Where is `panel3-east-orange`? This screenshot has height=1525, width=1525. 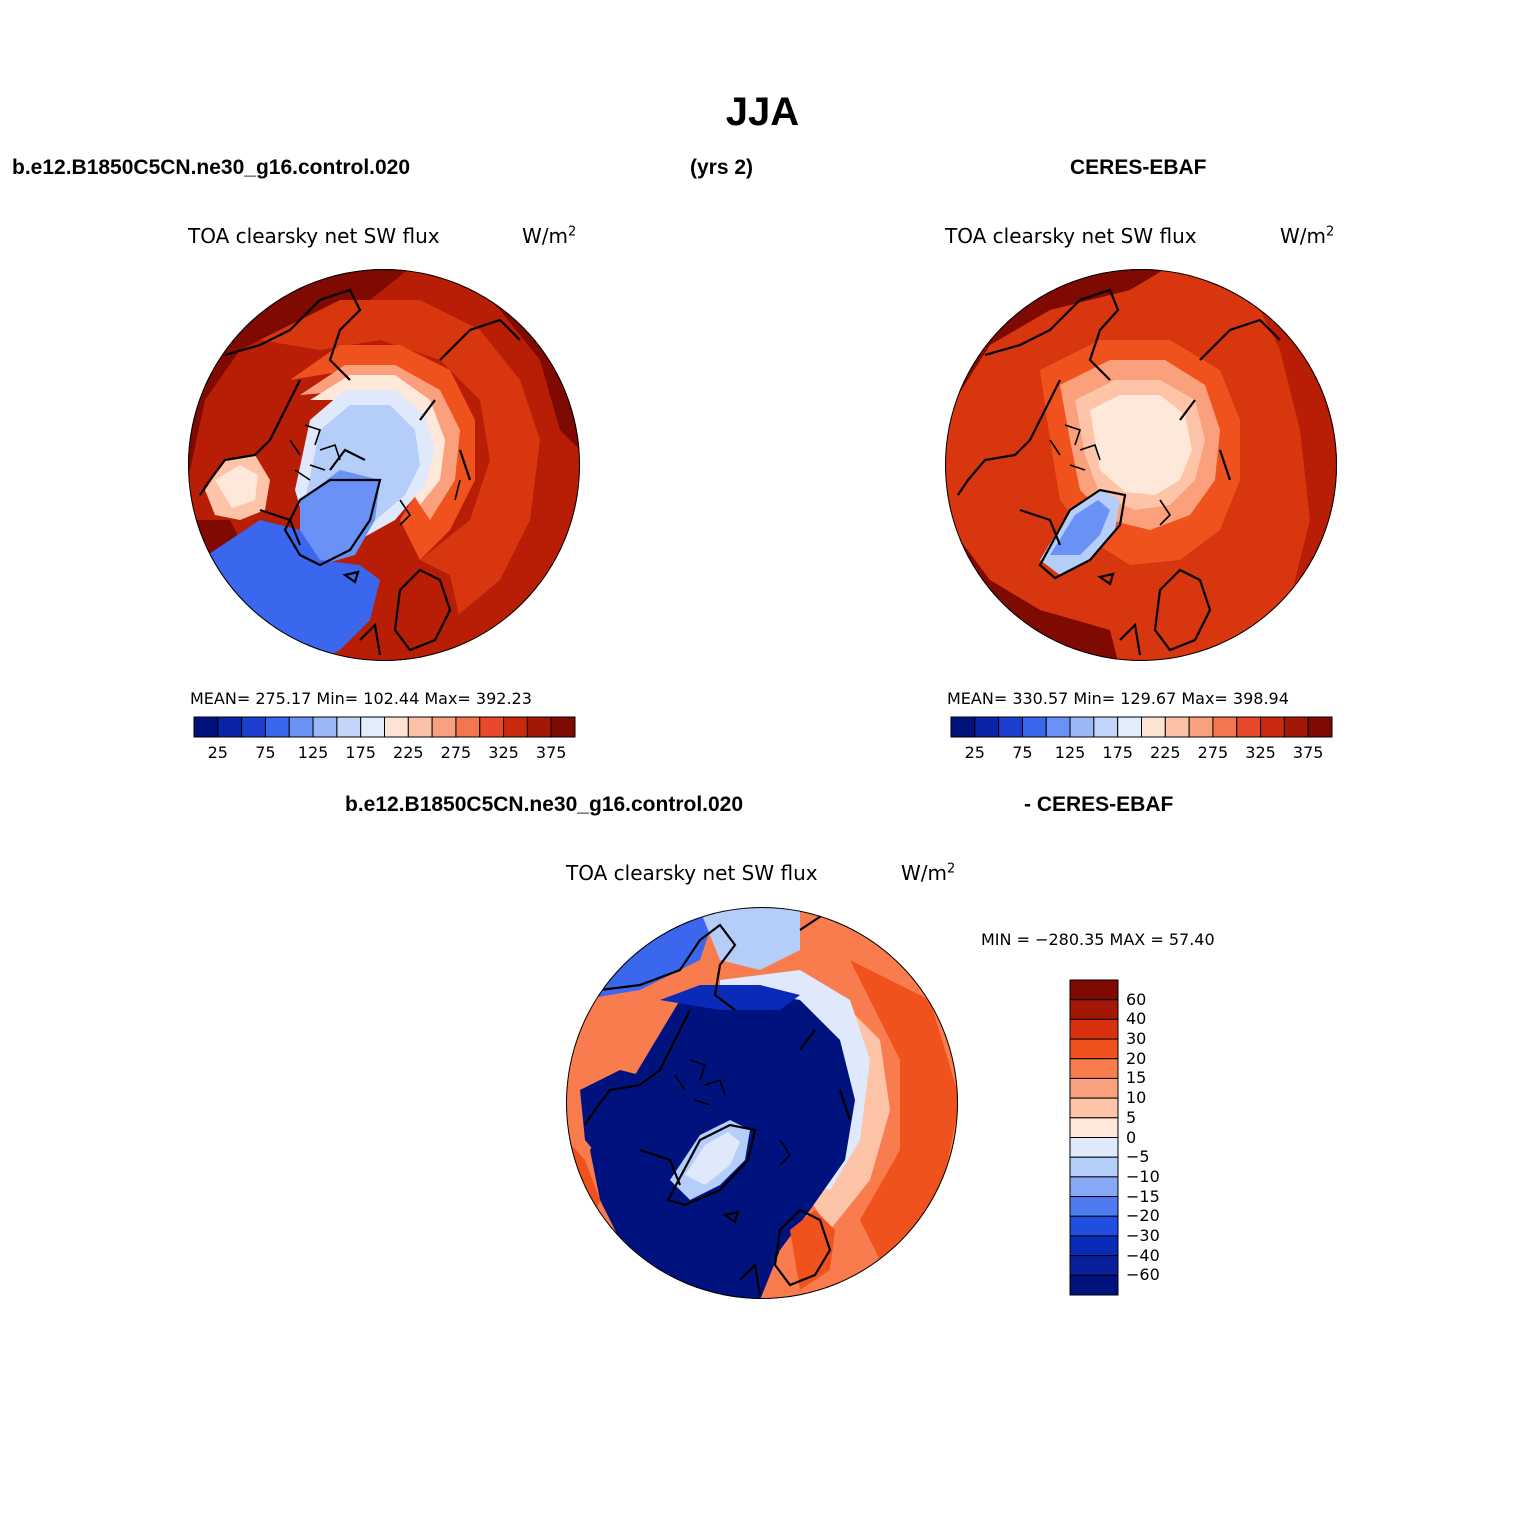
panel3-east-orange is located at coordinates (904, 1110).